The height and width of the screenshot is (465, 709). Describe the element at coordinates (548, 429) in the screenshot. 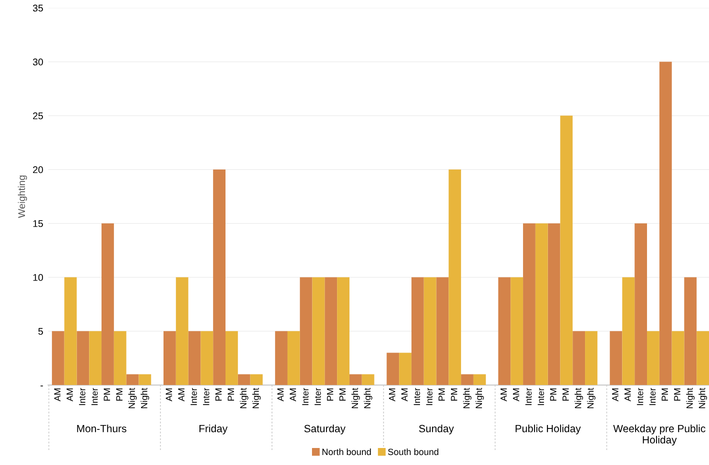

I see `text: Public Holiday` at that location.